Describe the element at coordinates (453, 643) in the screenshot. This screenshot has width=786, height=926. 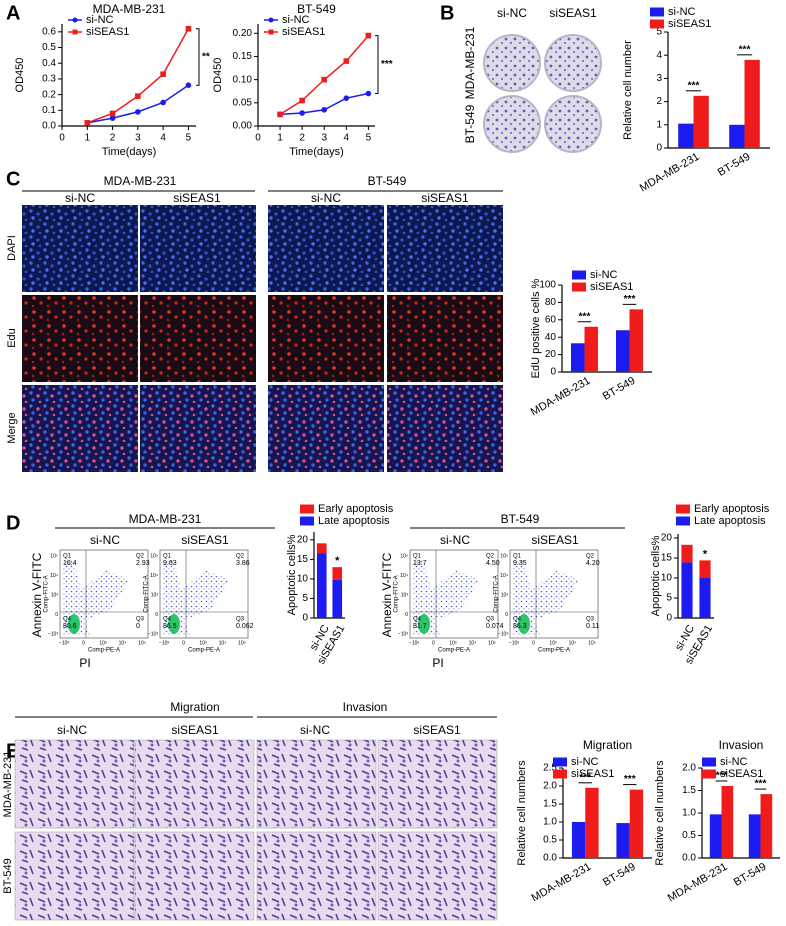
I see `flow-tick-label: 10³` at that location.